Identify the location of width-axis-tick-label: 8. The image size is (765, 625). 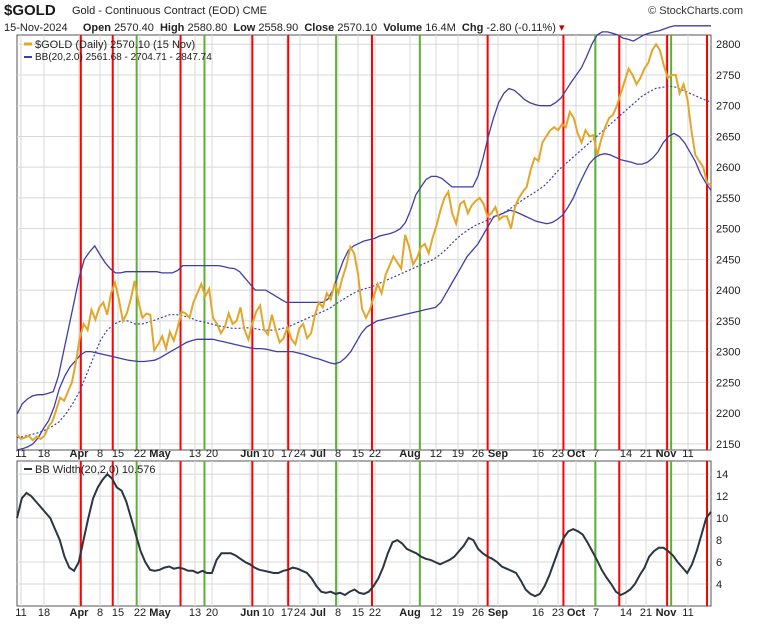
(719, 541).